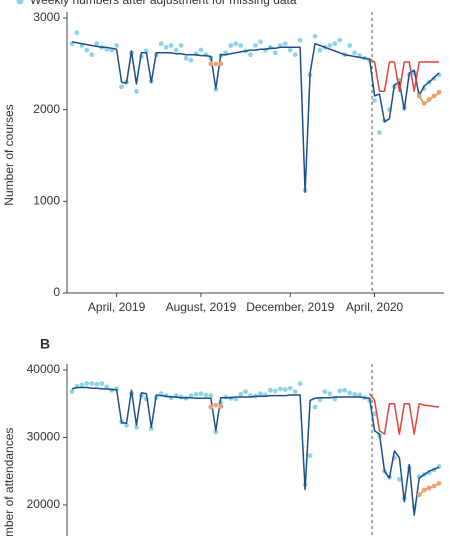 The height and width of the screenshot is (536, 449). Describe the element at coordinates (46, 17) in the screenshot. I see `y-tick-label: 3000` at that location.